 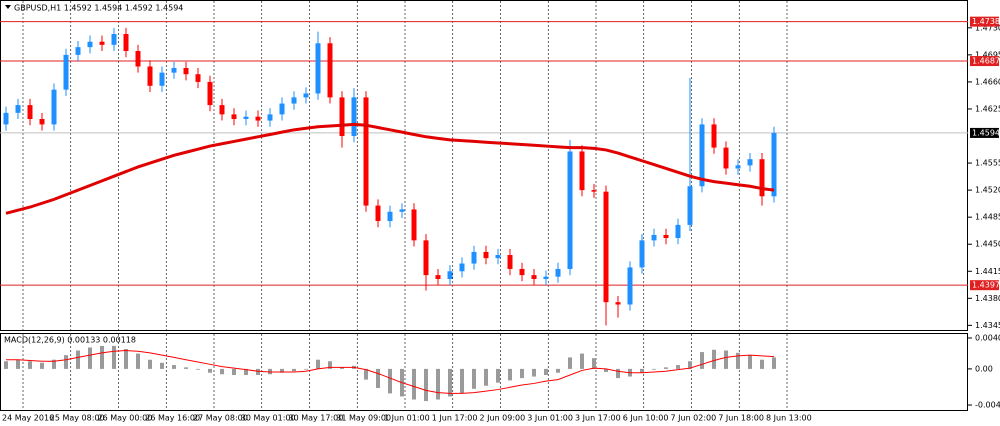 I want to click on level-label-box, so click(x=984, y=61).